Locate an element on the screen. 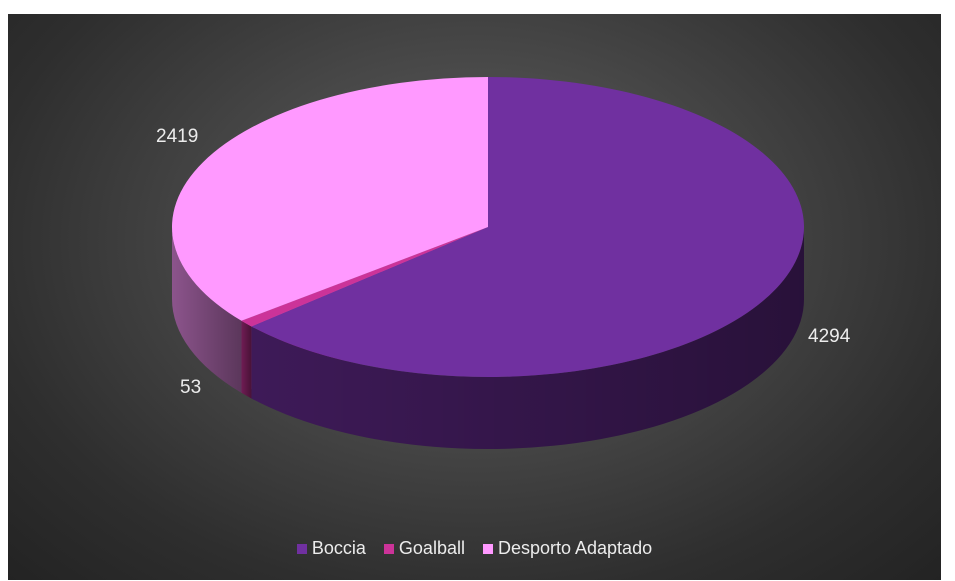  pie-side-shade-desporto-adaptado is located at coordinates (207, 310).